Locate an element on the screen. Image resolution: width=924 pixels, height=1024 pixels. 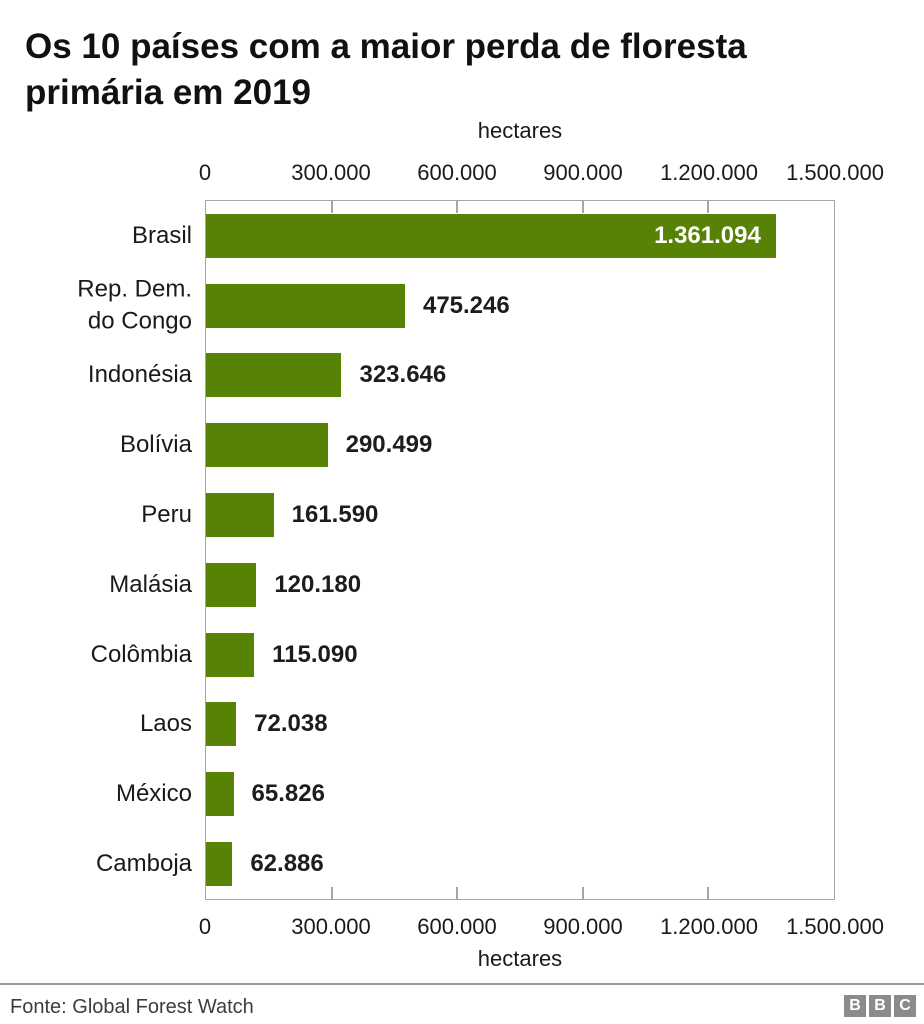
bar-row: México 65.826 is located at coordinates (475, 794).